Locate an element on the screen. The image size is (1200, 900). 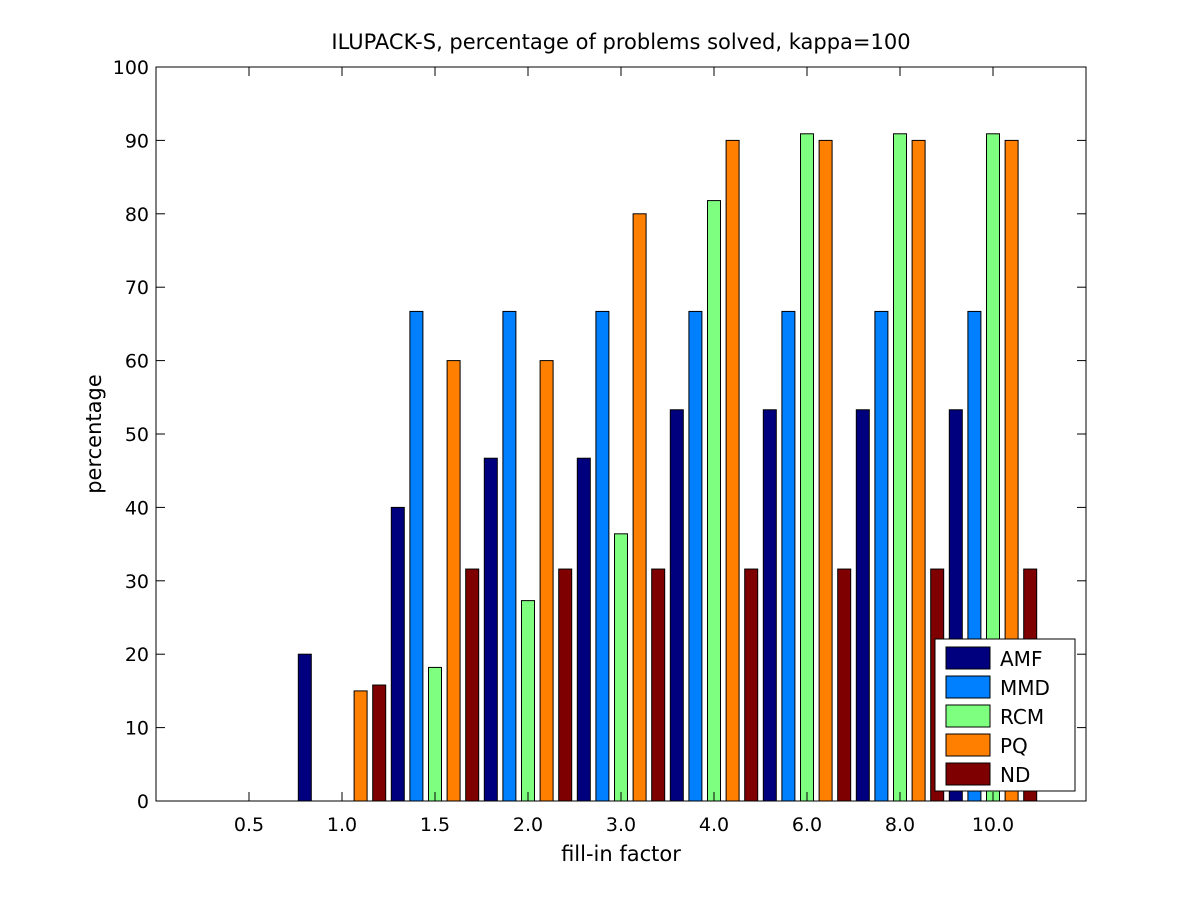
x-tick-label: 4.0 is located at coordinates (714, 825).